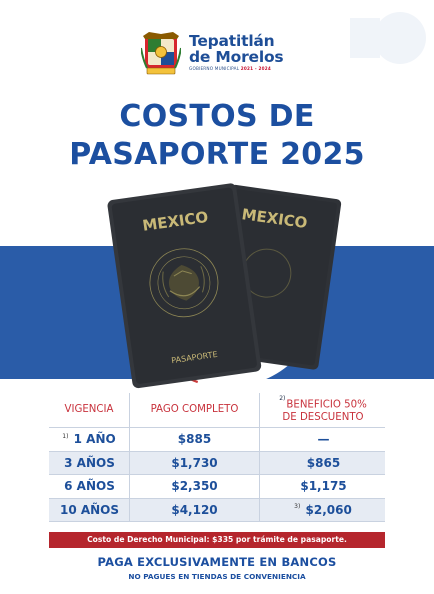 The image size is (434, 594). Describe the element at coordinates (184, 283) in the screenshot. I see `eagle-seal-icon` at that location.